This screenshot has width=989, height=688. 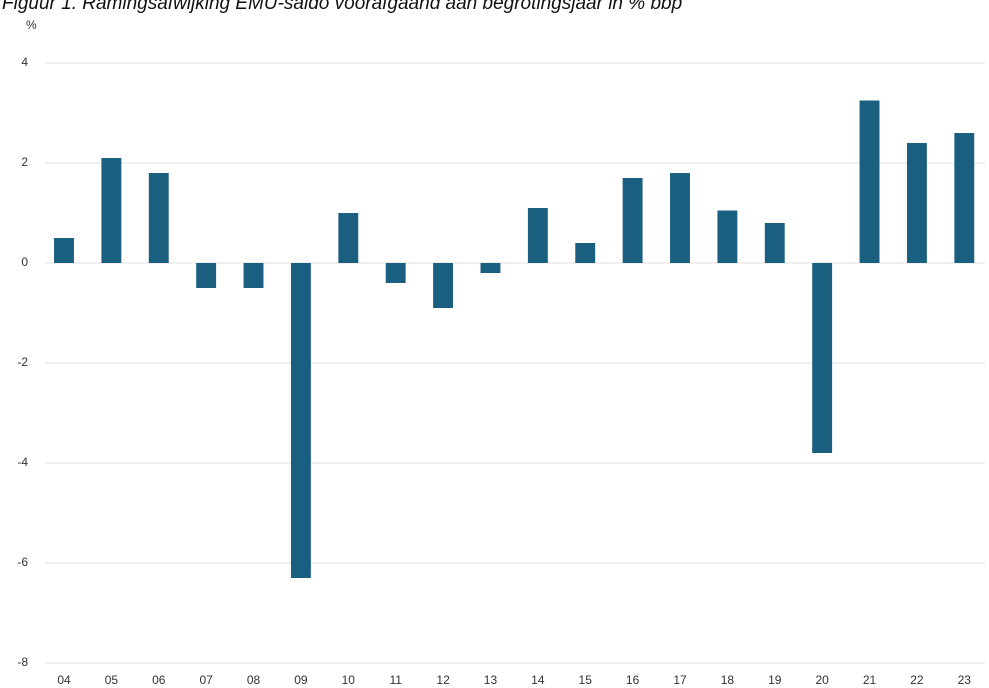 I want to click on y-tick-label: 0, so click(x=24, y=262).